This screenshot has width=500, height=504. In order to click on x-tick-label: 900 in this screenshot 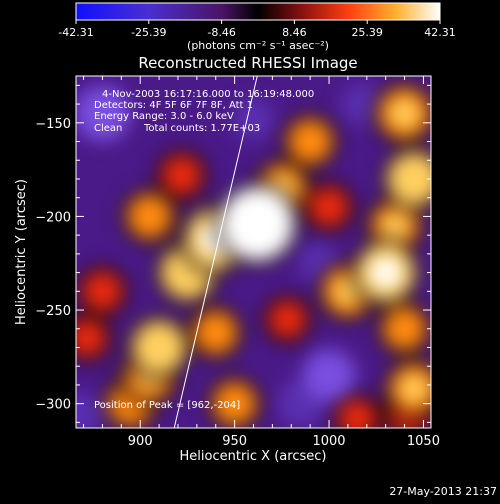, I will do `click(140, 441)`.